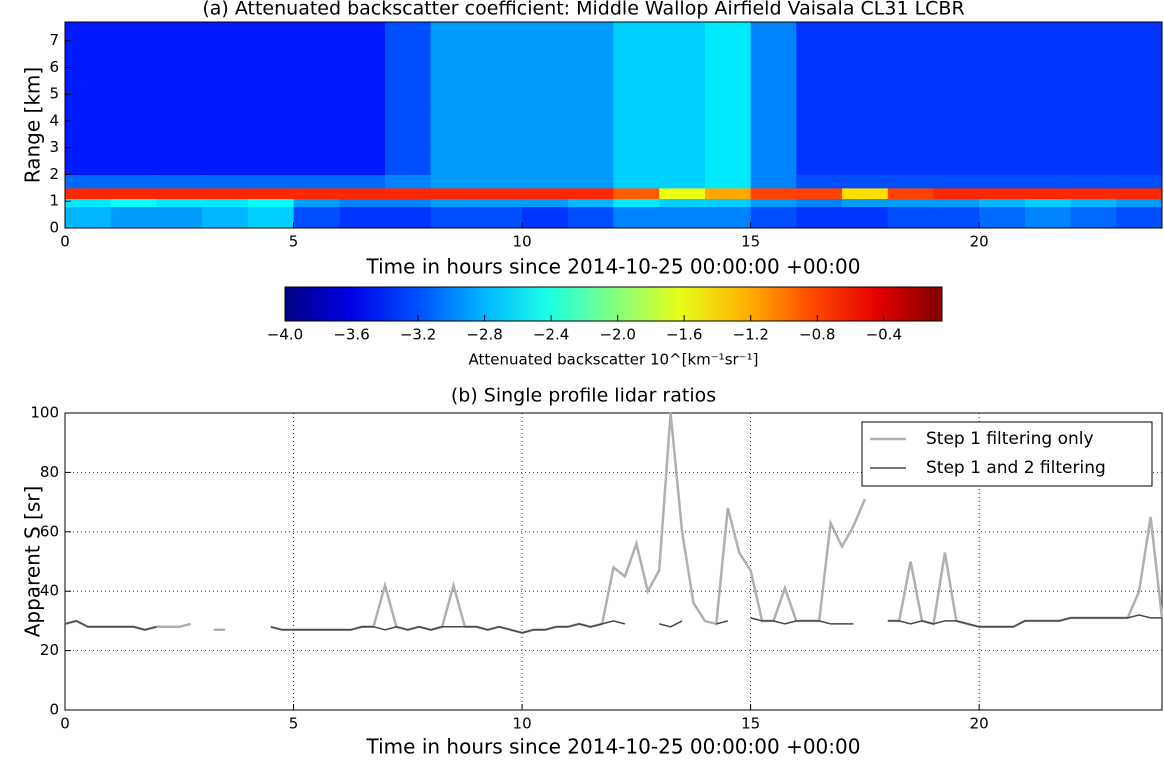  Describe the element at coordinates (49, 531) in the screenshot. I see `y-tick-label: 60` at that location.